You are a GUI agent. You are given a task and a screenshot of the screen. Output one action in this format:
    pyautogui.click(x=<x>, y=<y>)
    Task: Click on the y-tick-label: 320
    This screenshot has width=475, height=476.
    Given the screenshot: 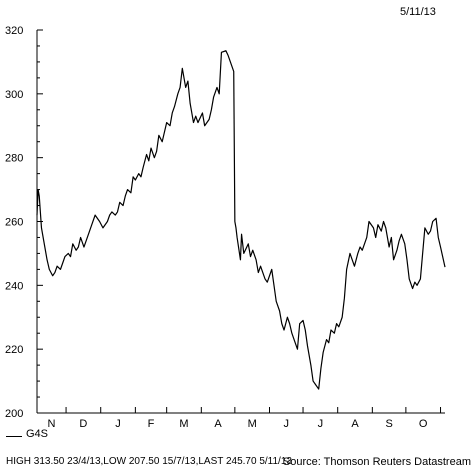 What is the action you would take?
    pyautogui.click(x=14, y=31)
    